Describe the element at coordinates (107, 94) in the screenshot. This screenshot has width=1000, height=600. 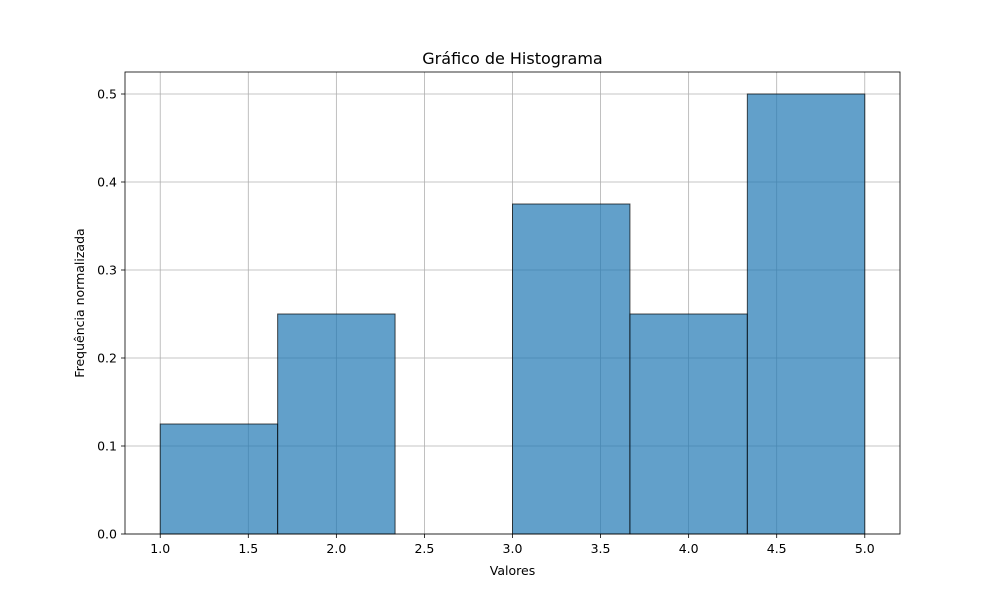
I see `y-tick-label: 0.5` at that location.